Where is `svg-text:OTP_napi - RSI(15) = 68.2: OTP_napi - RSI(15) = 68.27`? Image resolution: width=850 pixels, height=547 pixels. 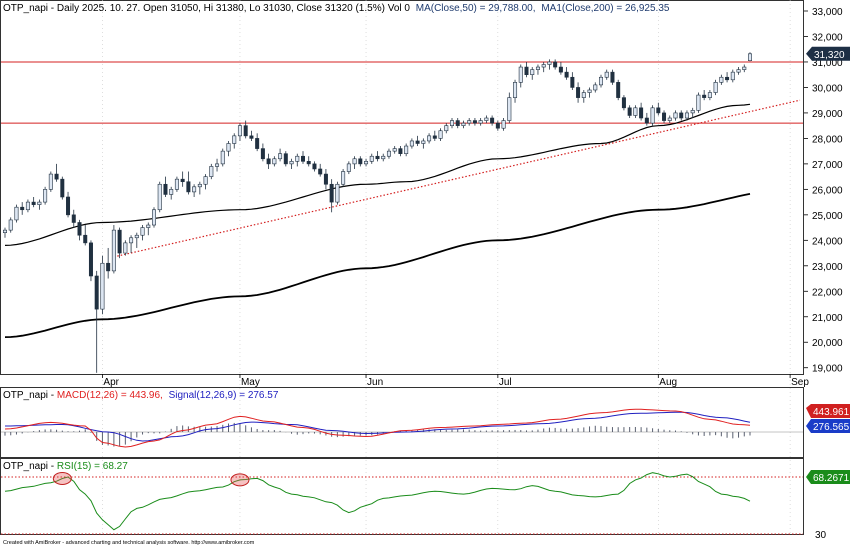
svg-text:OTP_napi - RSI(15) = 68.2: OTP_napi - RSI(15) = 68.27 is located at coordinates (65, 466).